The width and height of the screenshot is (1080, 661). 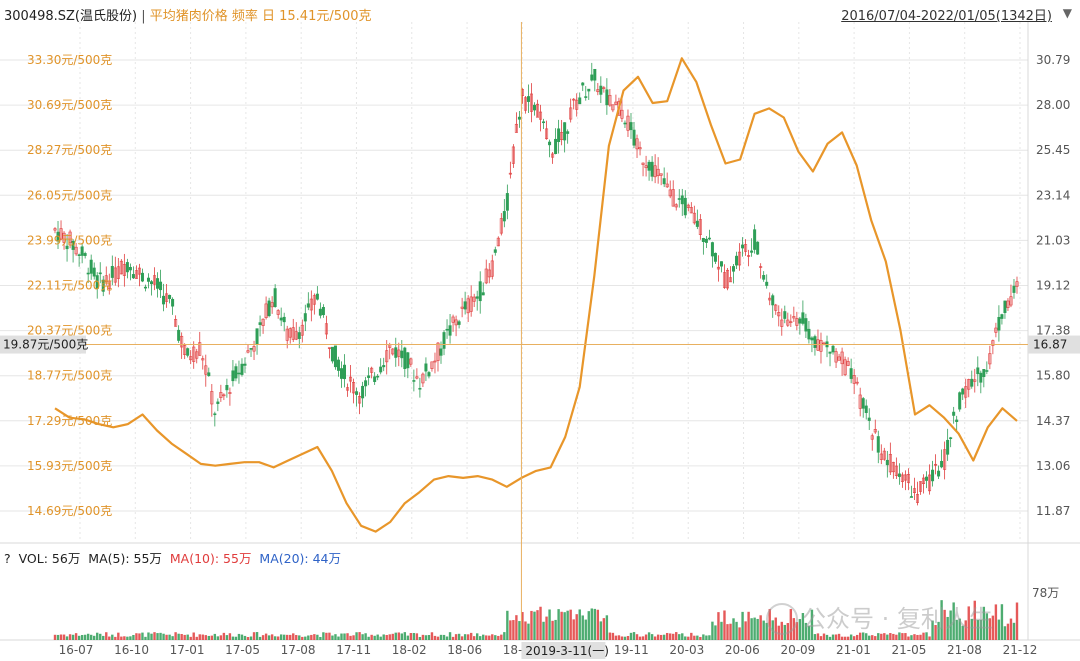 What do you see at coordinates (71, 16) in the screenshot?
I see `stock-label: 300498.SZ(温氏股份)` at bounding box center [71, 16].